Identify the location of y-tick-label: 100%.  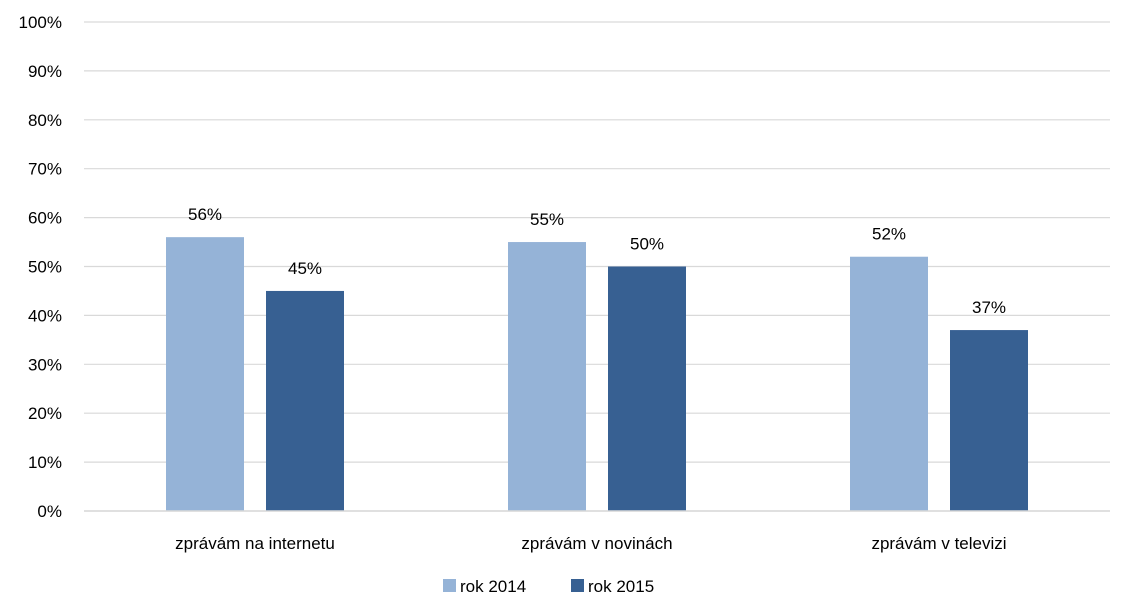
(40, 22).